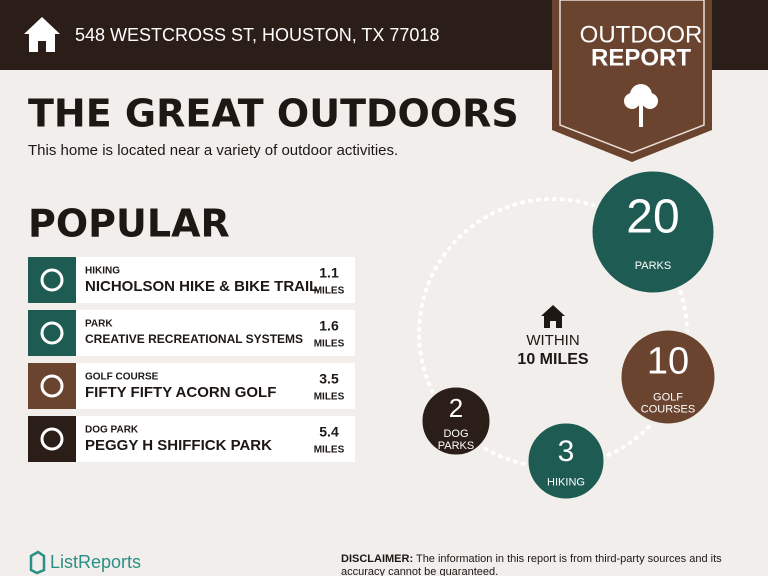  What do you see at coordinates (201, 286) in the screenshot?
I see `row-name: NICHOLSON HIKE & BIKE TRAIL` at bounding box center [201, 286].